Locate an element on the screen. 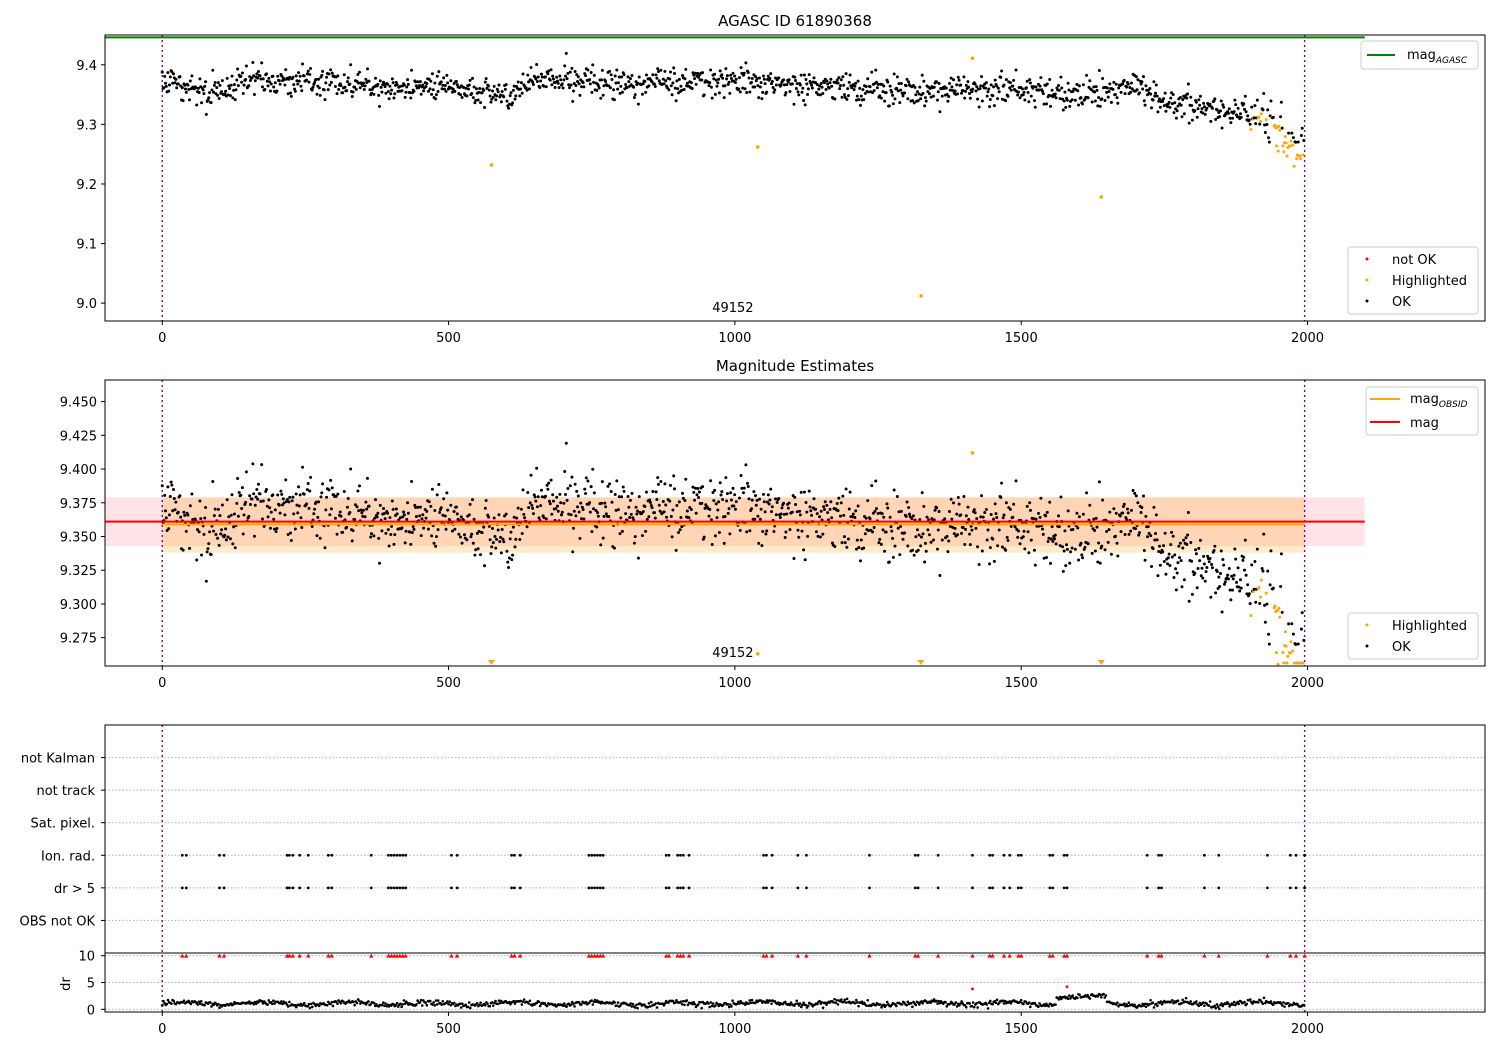 Image resolution: width=1500 pixels, height=1050 pixels. dr-offscale-marker is located at coordinates (915, 955).